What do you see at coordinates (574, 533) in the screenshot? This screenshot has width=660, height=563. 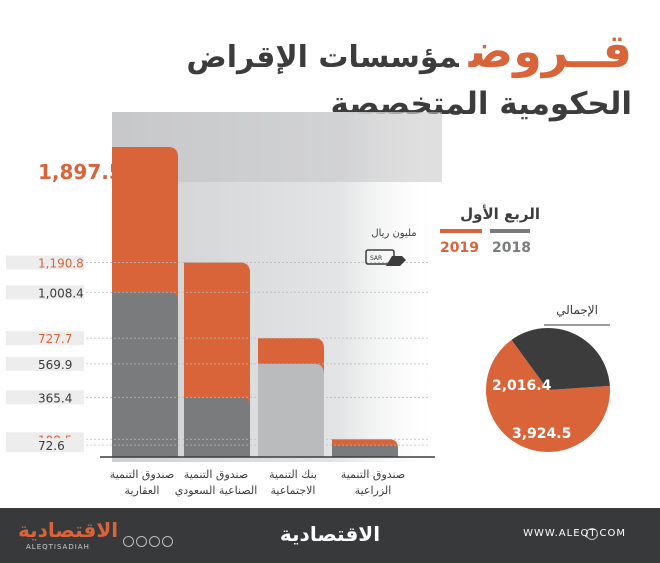 I see `website-link: WWW.ALEQT.COM` at bounding box center [574, 533].